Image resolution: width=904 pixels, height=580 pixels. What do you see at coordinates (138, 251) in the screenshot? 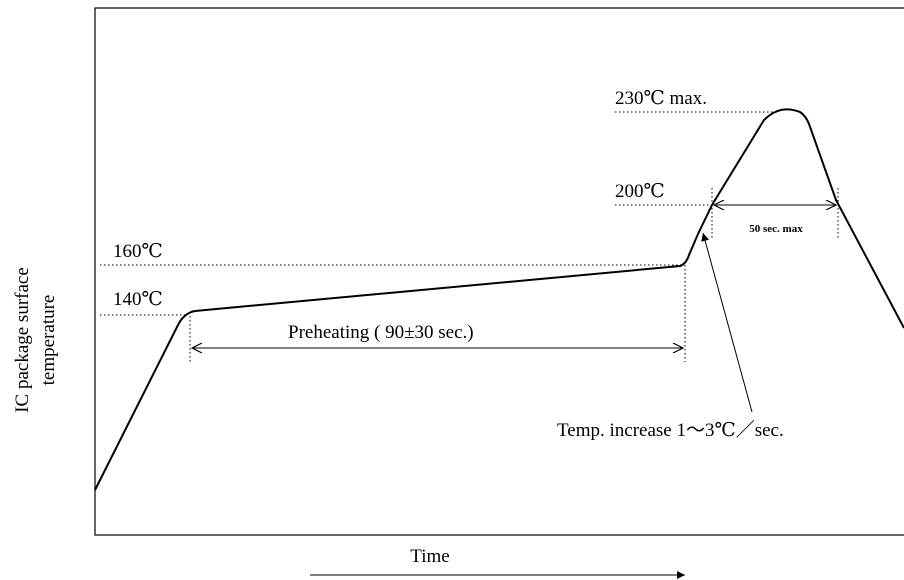
I see `level-label: 160℃` at bounding box center [138, 251].